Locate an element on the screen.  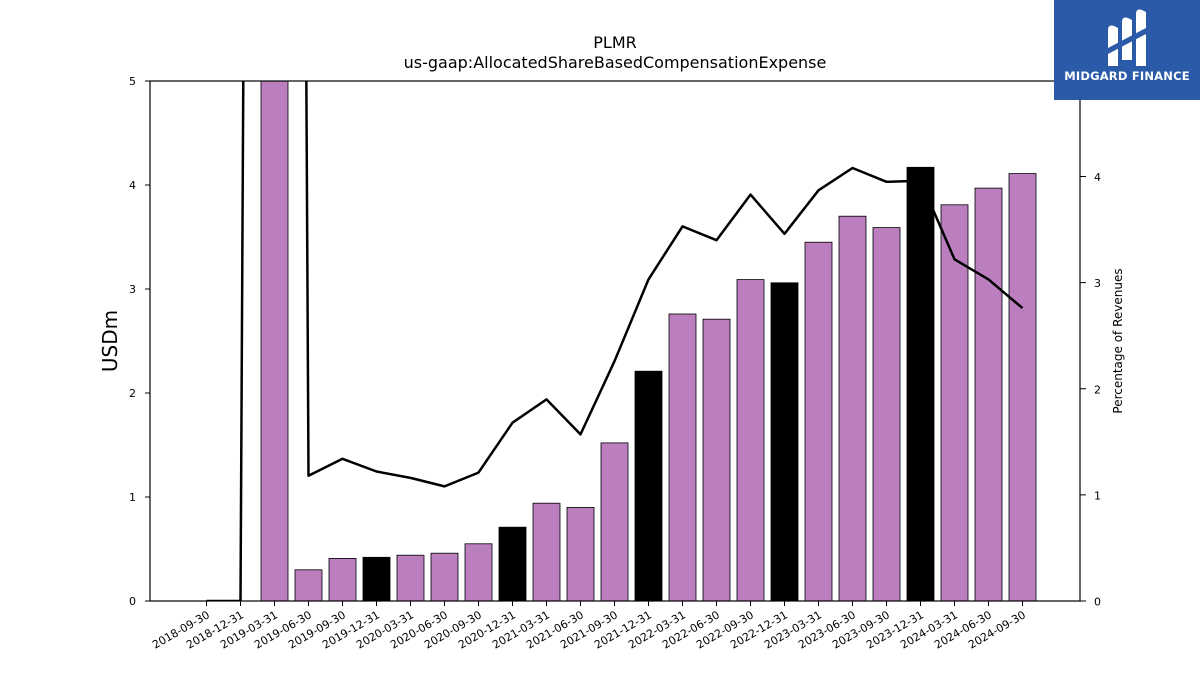
y-right-tick-label: 0 is located at coordinates (1097, 602).